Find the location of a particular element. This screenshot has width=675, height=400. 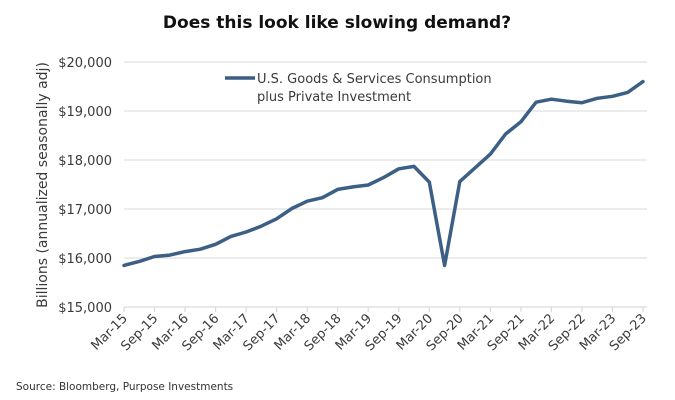

y-axis-label: Billions (annualized seasonally adj) is located at coordinates (43, 185).